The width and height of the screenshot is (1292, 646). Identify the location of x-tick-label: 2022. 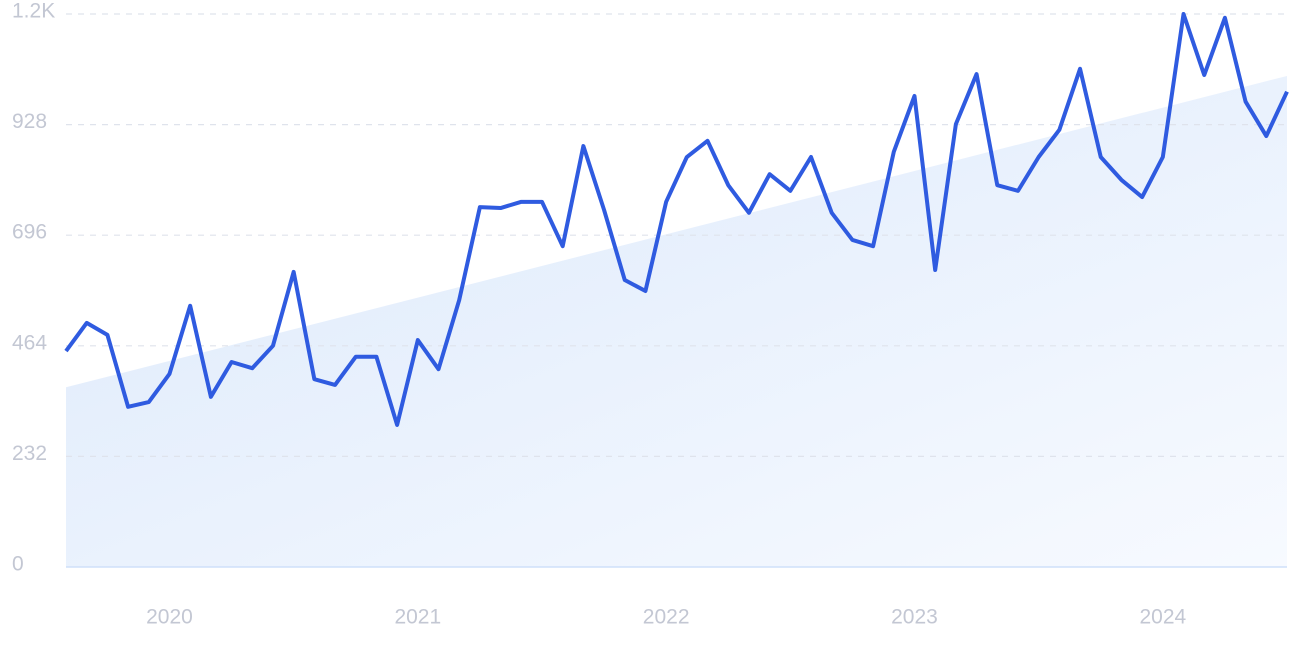
(666, 617).